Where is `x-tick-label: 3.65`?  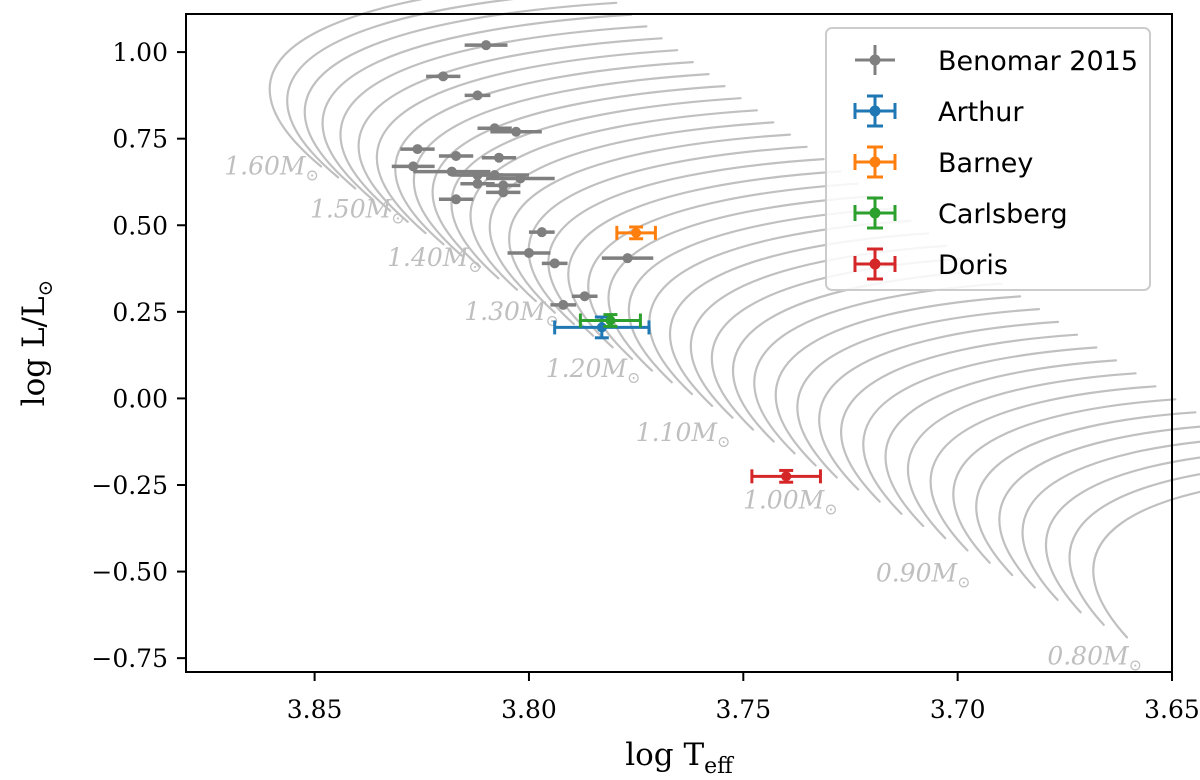
x-tick-label: 3.65 is located at coordinates (1172, 709).